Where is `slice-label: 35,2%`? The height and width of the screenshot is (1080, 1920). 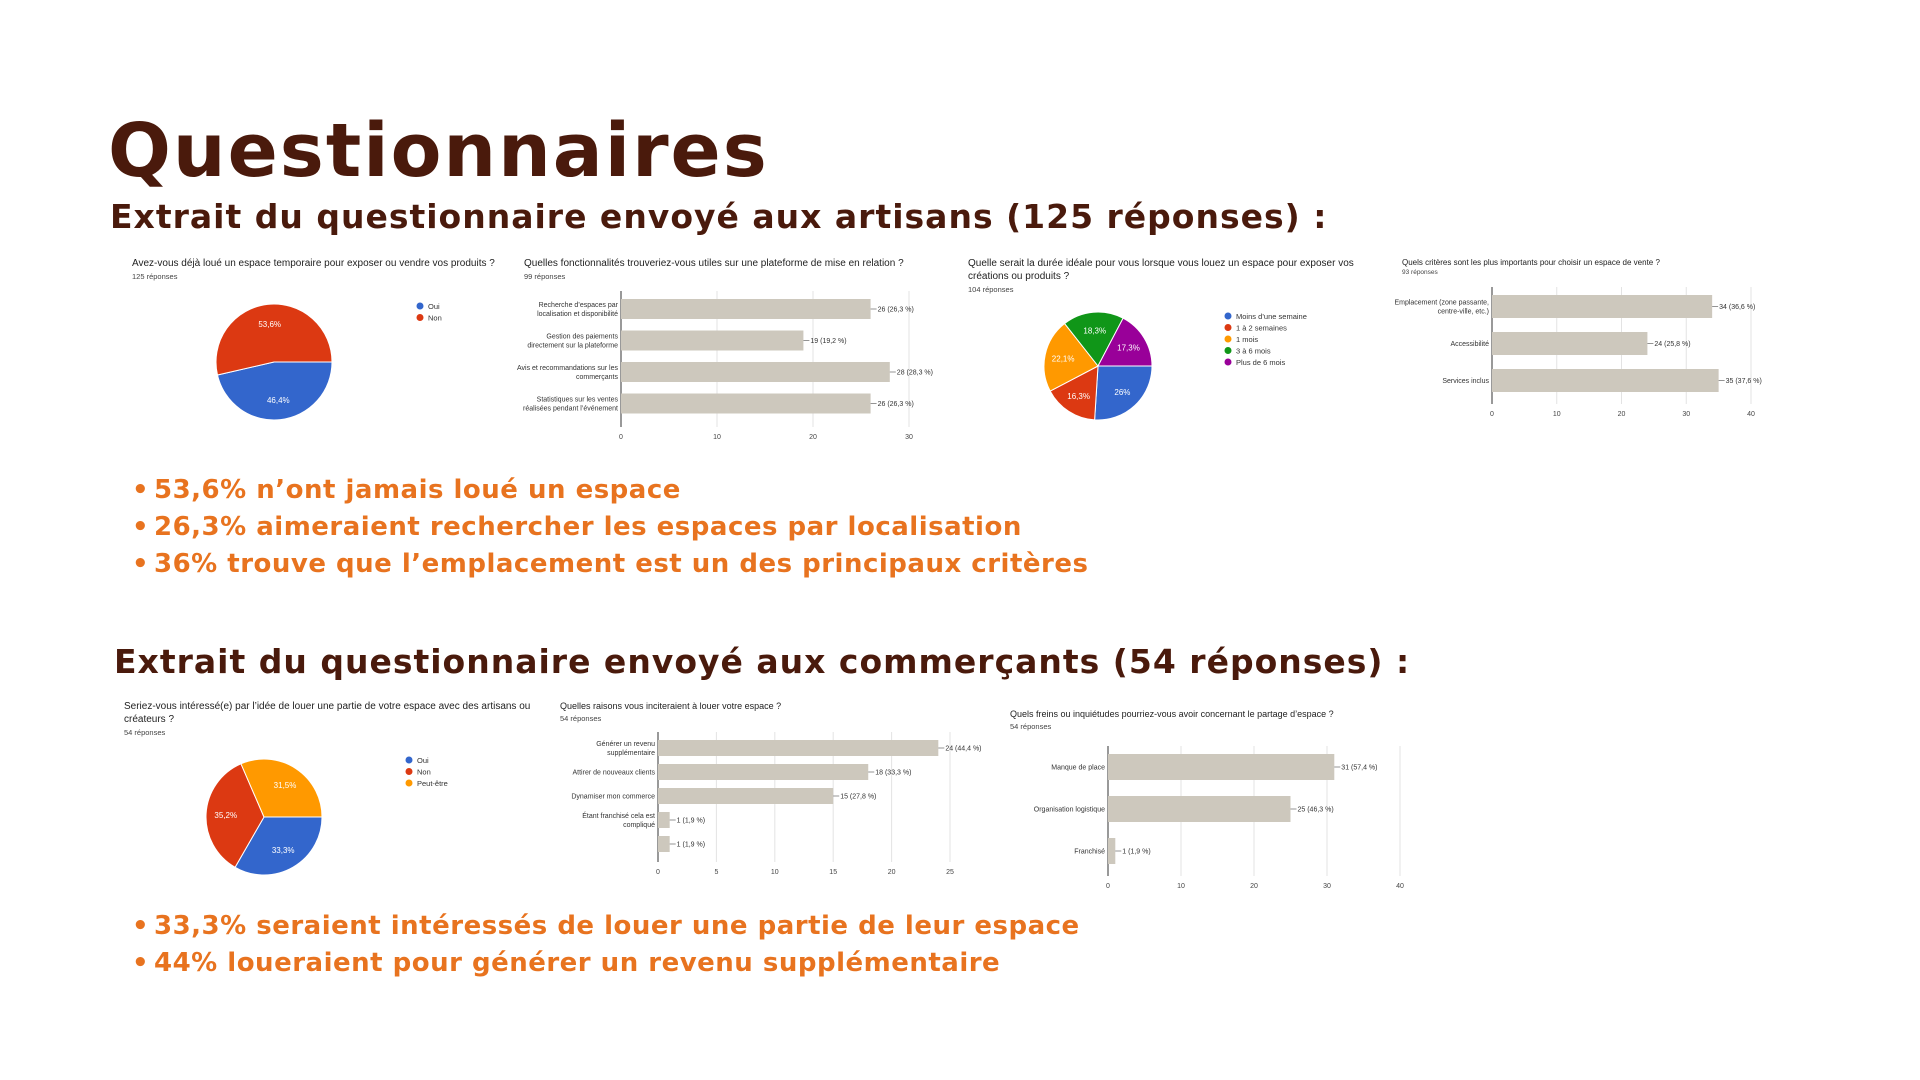
slice-label: 35,2% is located at coordinates (225, 815).